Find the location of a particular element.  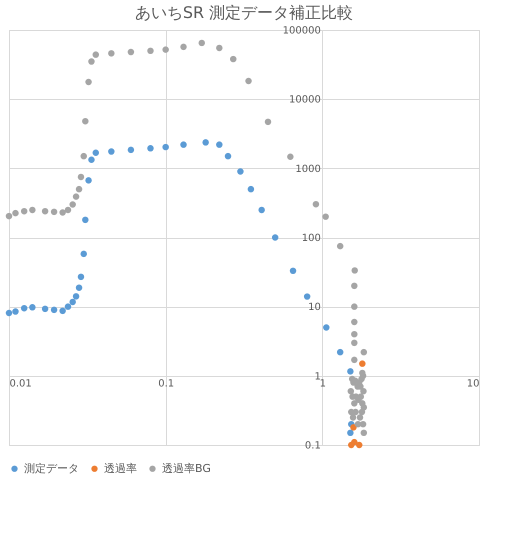

y-tick-label: 1 is located at coordinates (317, 376).